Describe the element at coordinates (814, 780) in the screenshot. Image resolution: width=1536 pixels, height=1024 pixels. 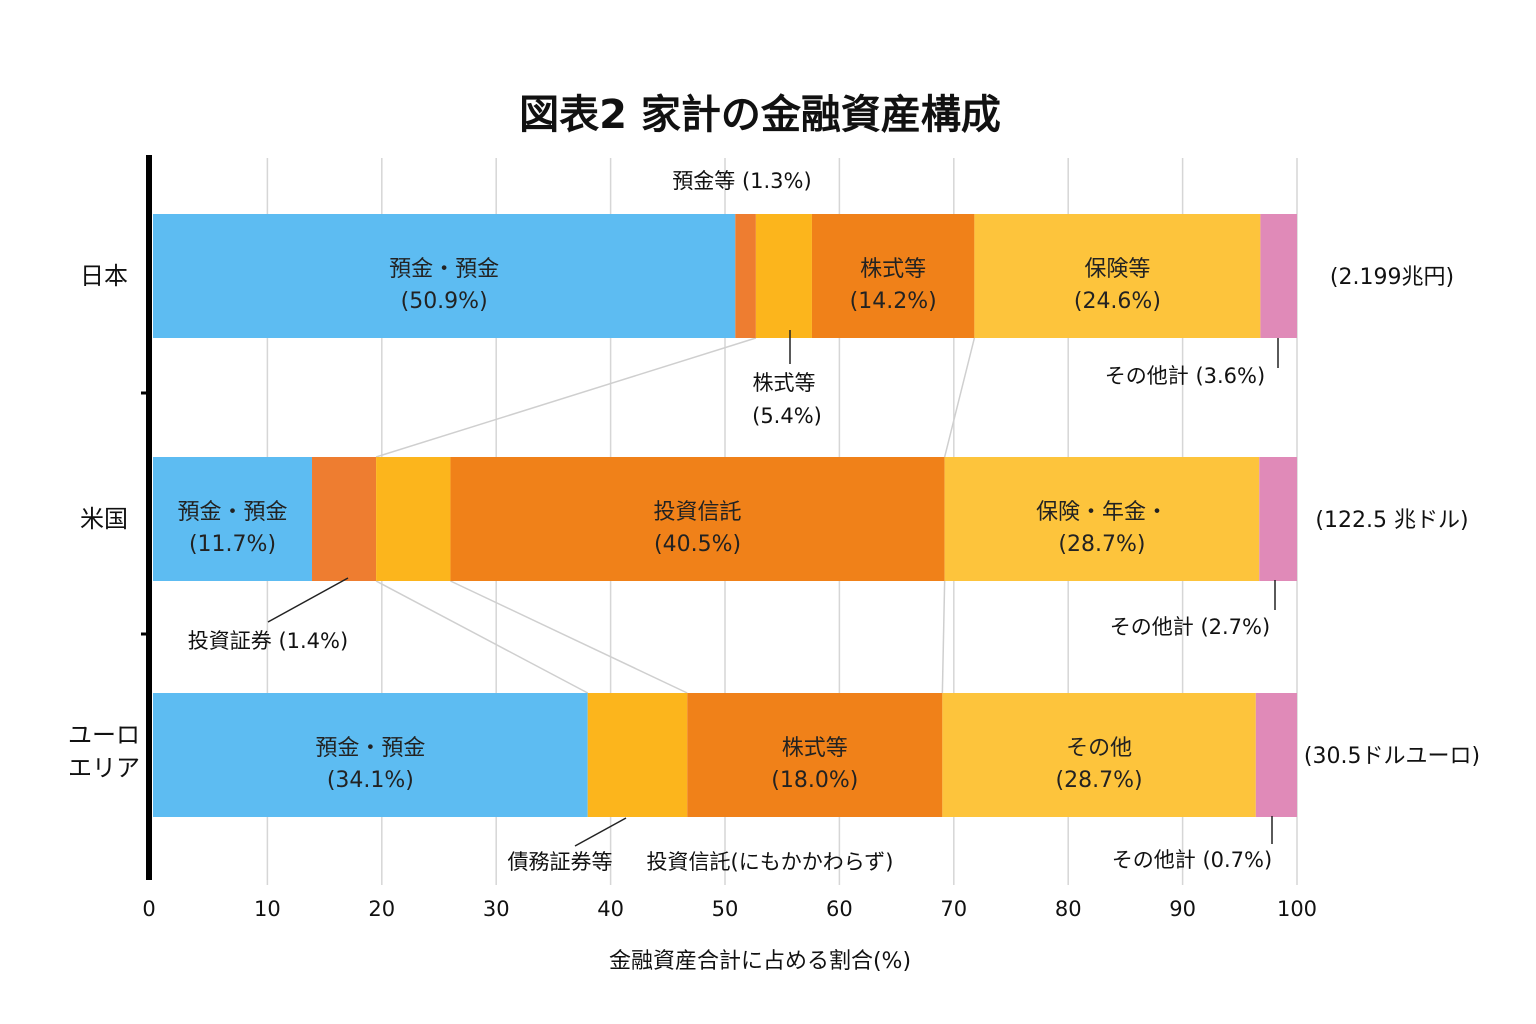
I see `segment-value-label: (18.0%)` at that location.